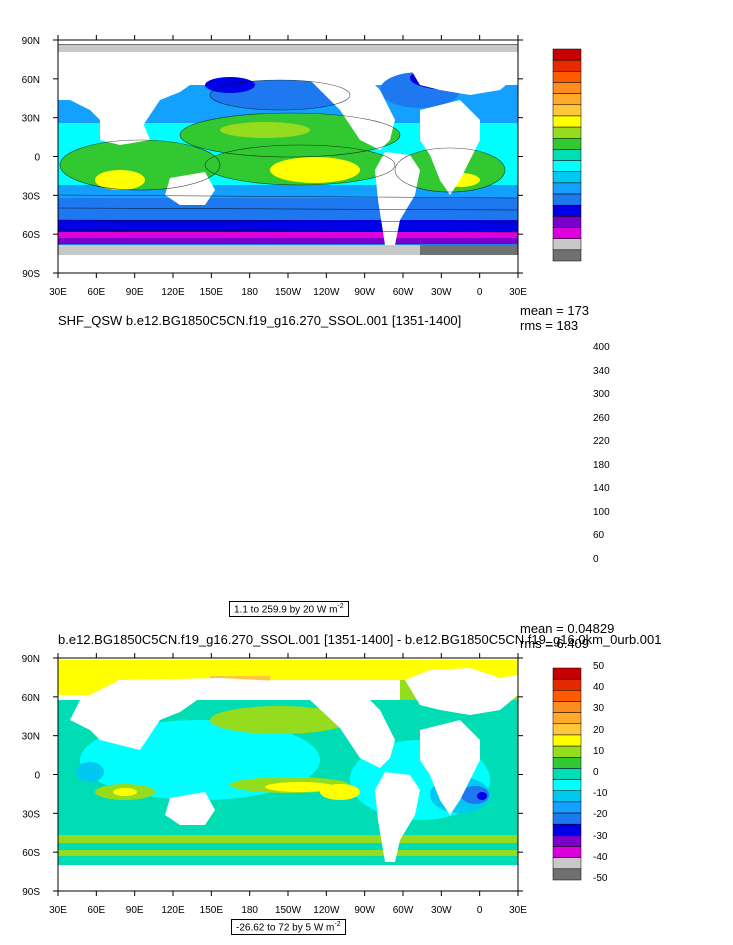 The height and width of the screenshot is (945, 733). I want to click on colorbar-label: 260, so click(601, 418).